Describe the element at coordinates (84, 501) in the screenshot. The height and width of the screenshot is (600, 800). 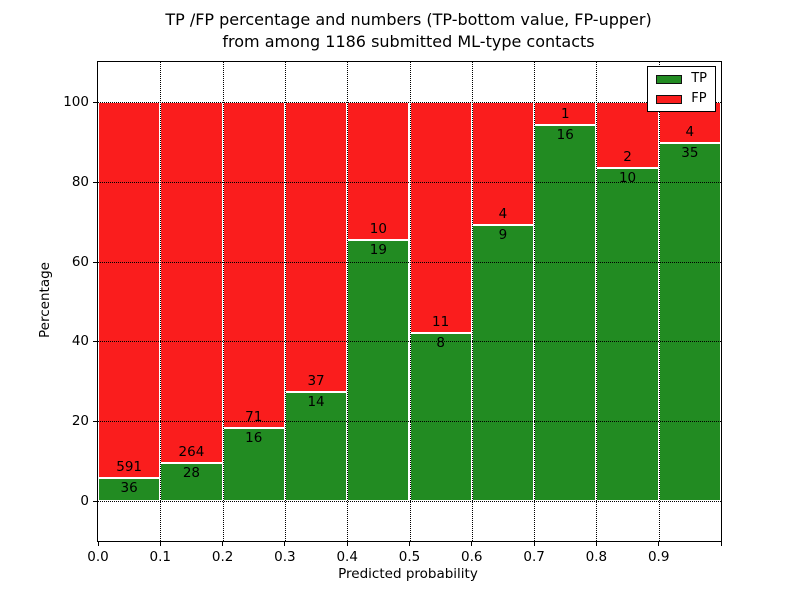
I see `y-tick-label: 0` at that location.